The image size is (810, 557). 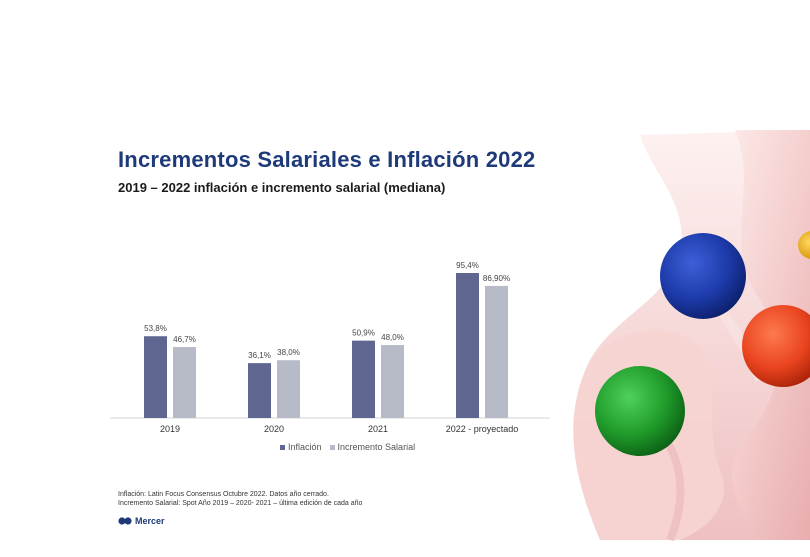 I want to click on legend-item-inflacion: Inflación, so click(x=301, y=447).